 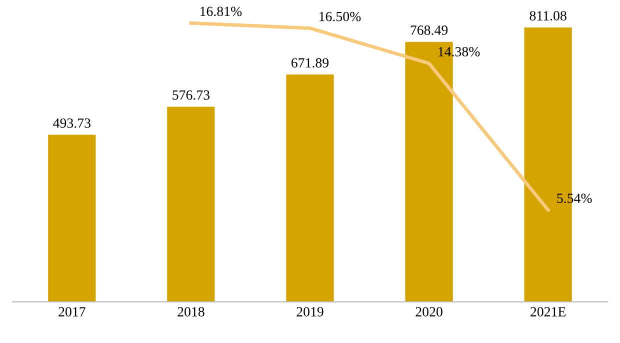 I want to click on x-tick-label: 2018, so click(x=191, y=311).